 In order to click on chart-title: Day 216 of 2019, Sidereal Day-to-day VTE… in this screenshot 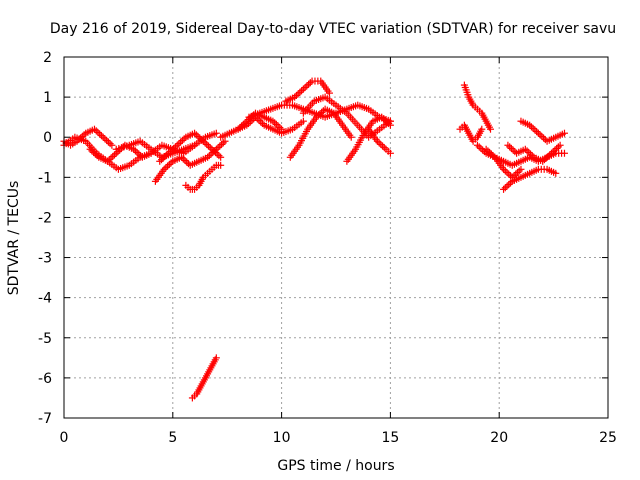, I will do `click(333, 29)`.